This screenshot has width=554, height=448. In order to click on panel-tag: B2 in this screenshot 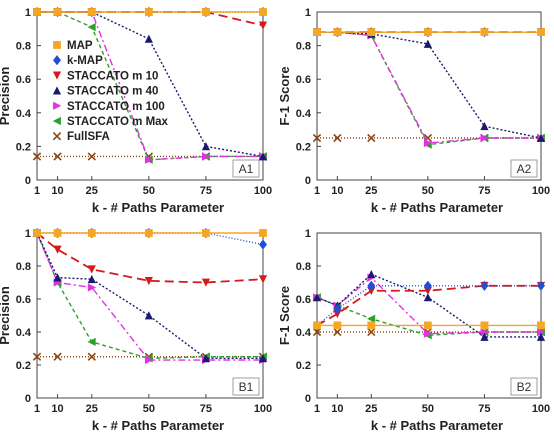, I will do `click(524, 387)`.